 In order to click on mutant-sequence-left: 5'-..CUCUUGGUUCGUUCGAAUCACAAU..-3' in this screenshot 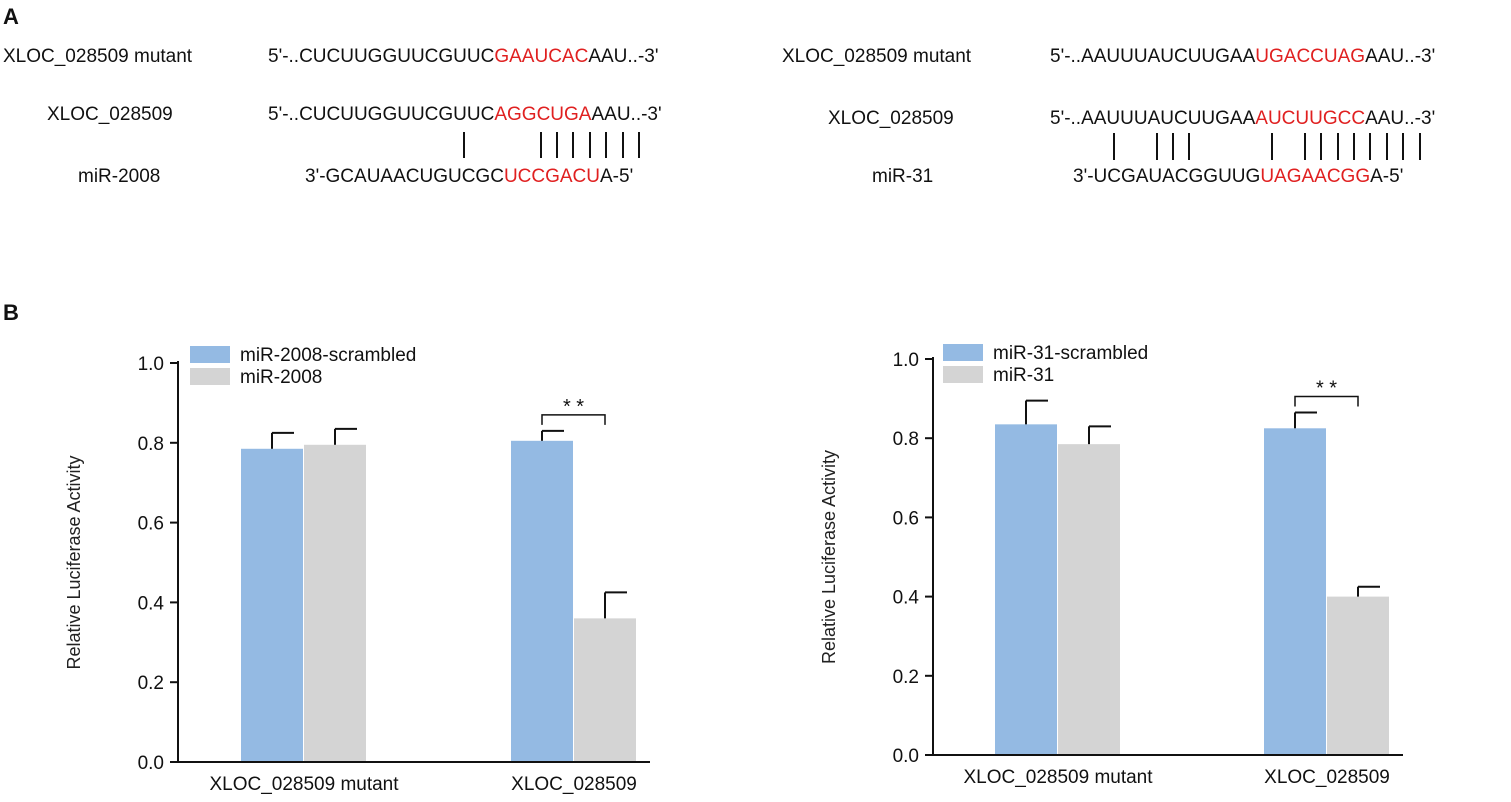, I will do `click(463, 56)`.